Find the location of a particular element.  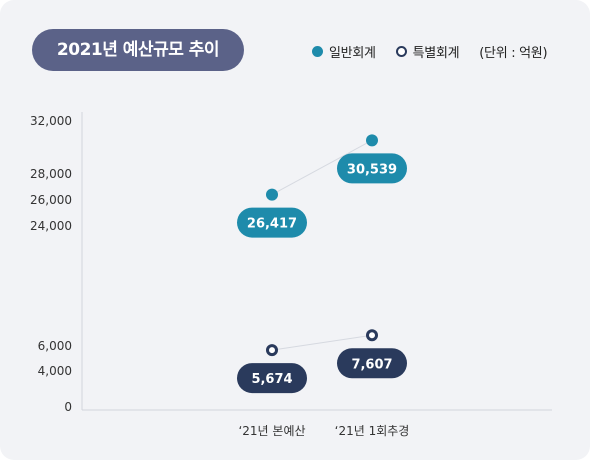

y-tick-label: 24,000 is located at coordinates (51, 226).